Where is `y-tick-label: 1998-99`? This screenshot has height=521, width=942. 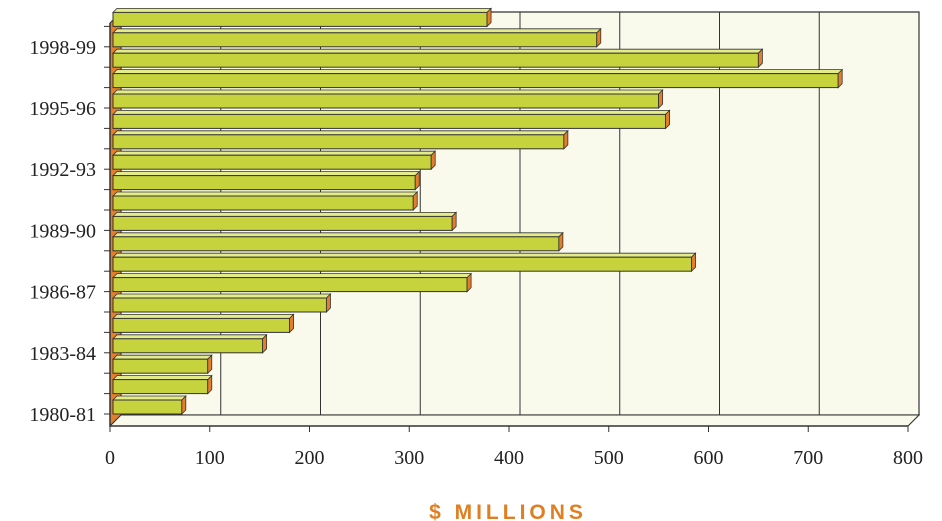
y-tick-label: 1998-99 is located at coordinates (62, 48).